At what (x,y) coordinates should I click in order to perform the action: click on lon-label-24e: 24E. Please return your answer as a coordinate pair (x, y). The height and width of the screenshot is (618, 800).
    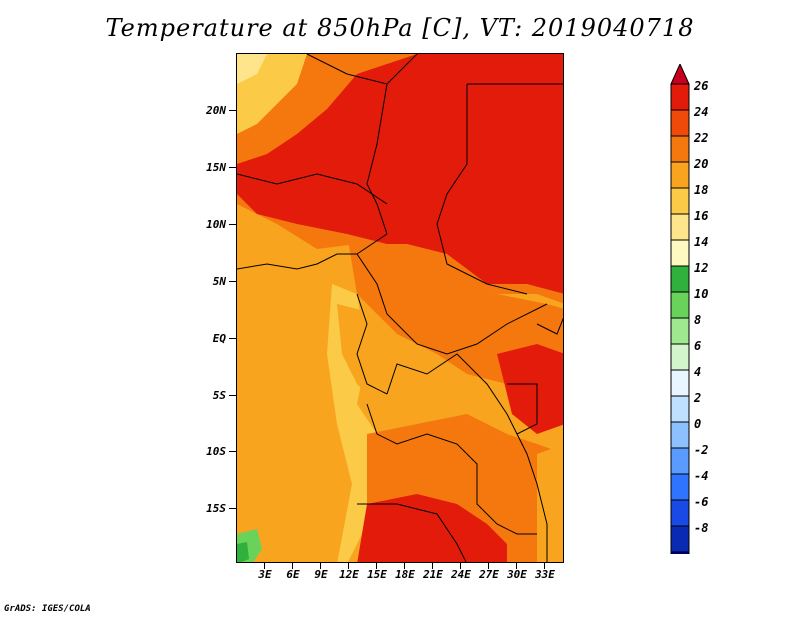
    Looking at the image, I should click on (461, 574).